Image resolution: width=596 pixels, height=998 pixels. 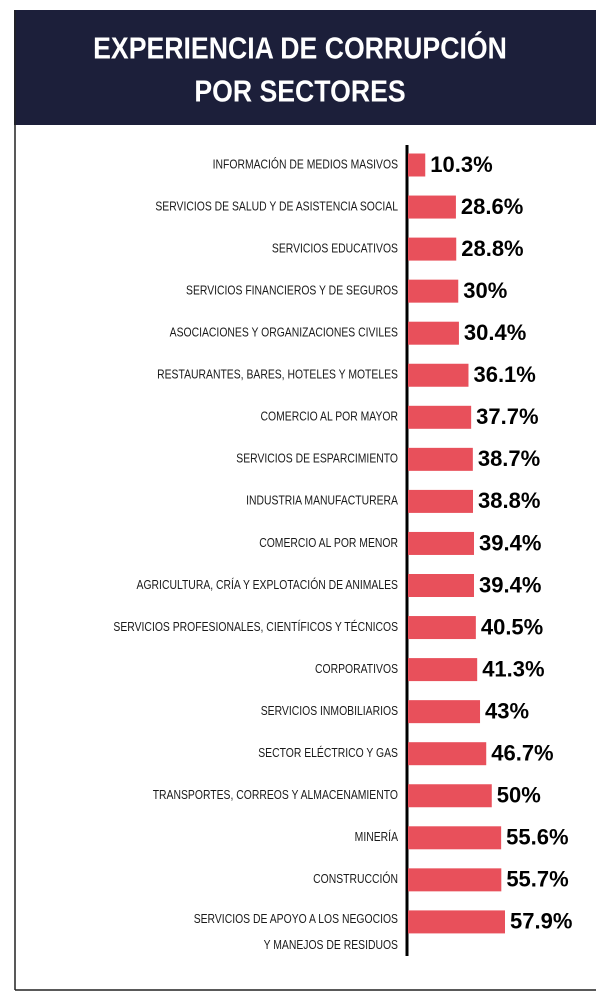 What do you see at coordinates (355, 879) in the screenshot?
I see `category-label: CONSTRUCCIÓN` at bounding box center [355, 879].